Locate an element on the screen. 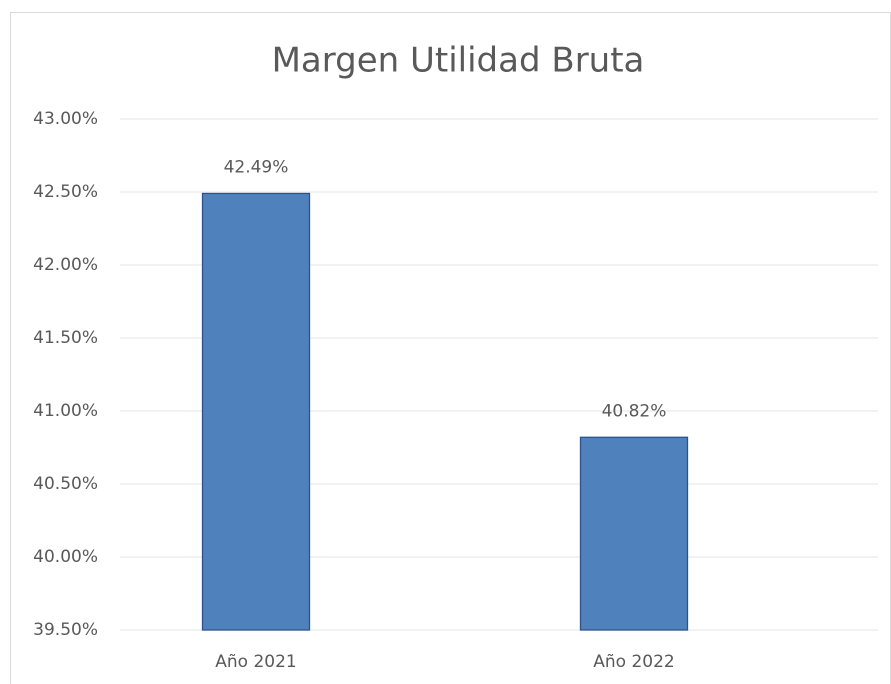  data-label: 42.49% is located at coordinates (256, 167).